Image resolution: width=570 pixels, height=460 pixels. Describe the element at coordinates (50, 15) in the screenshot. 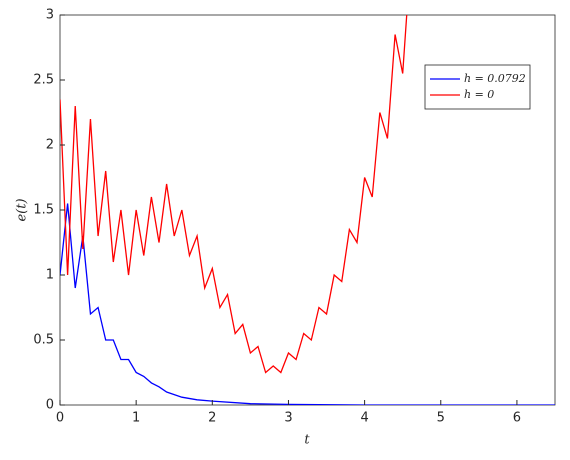

I see `y-tick-label: 3` at that location.